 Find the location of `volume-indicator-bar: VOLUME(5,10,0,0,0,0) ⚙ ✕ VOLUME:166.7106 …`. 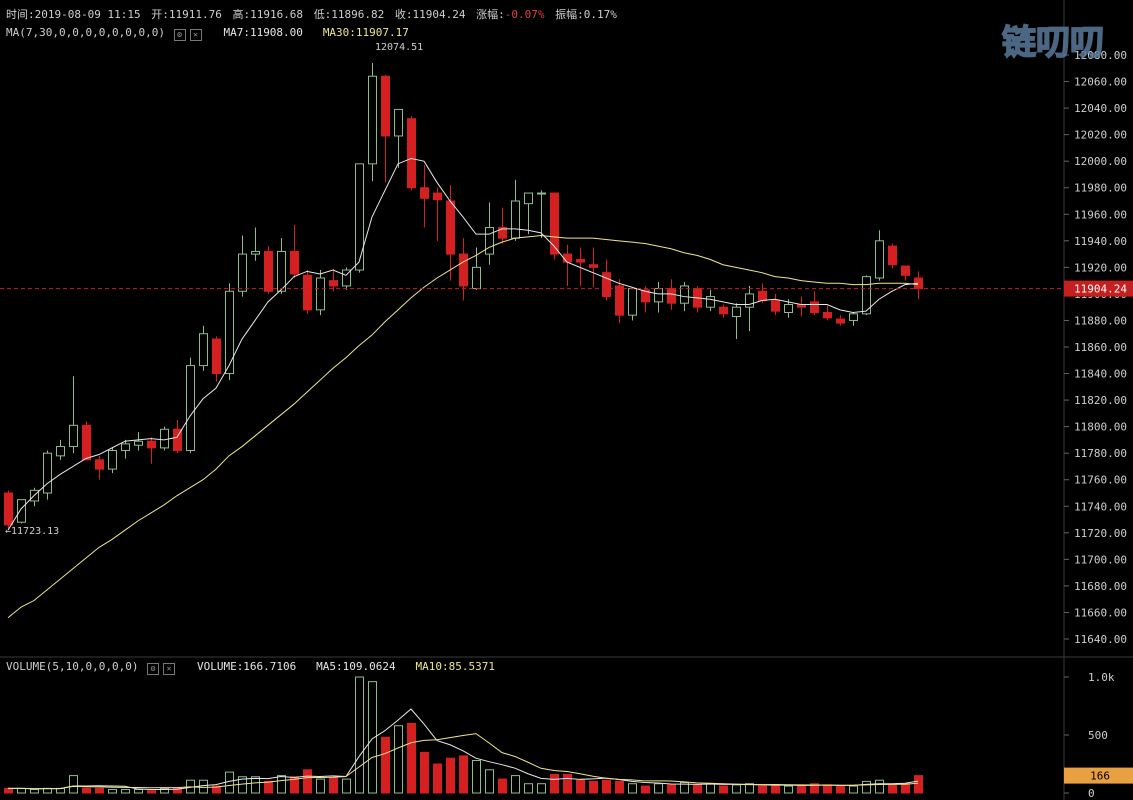

volume-indicator-bar: VOLUME(5,10,0,0,0,0) ⚙ ✕ VOLUME:166.7106 … is located at coordinates (250, 667).